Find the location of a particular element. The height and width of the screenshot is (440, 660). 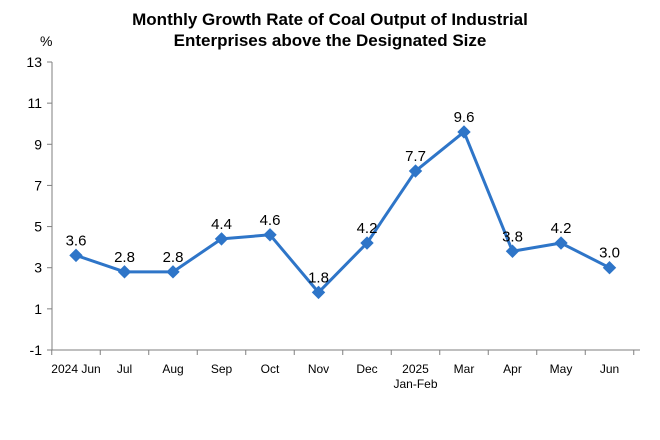

x-tick-label: Sep is located at coordinates (222, 369).